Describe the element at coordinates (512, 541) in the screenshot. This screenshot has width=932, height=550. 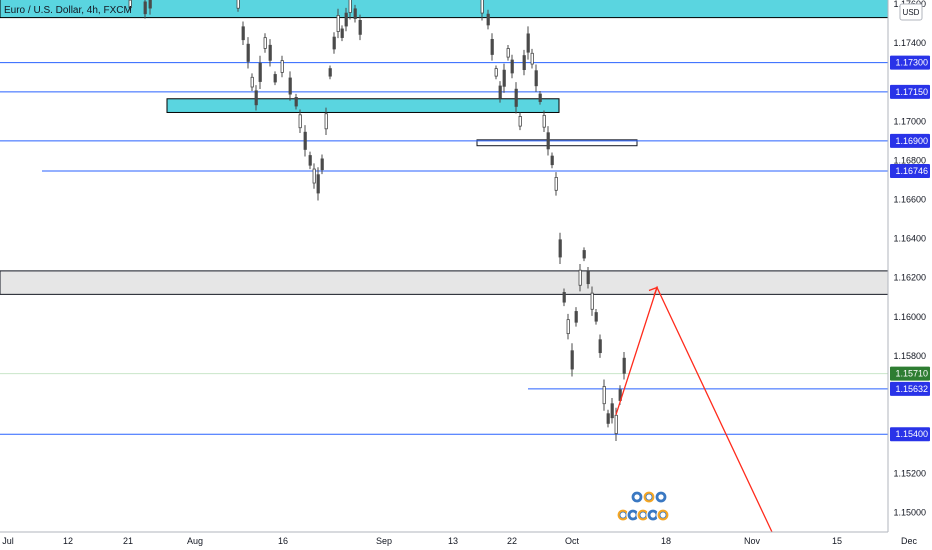
I see `time-tick-label: 22` at that location.